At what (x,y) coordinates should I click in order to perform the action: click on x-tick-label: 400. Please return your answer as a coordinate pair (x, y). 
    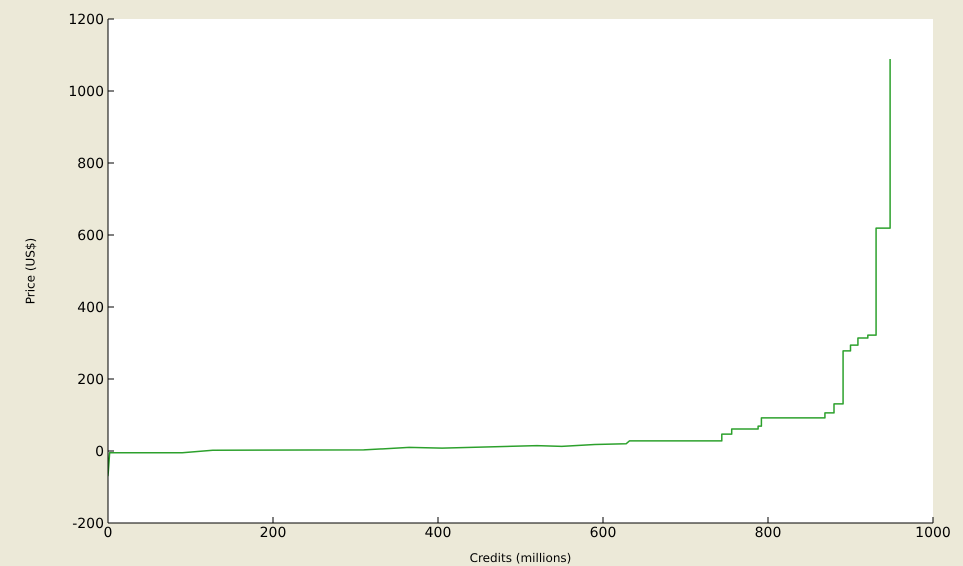
    Looking at the image, I should click on (438, 532).